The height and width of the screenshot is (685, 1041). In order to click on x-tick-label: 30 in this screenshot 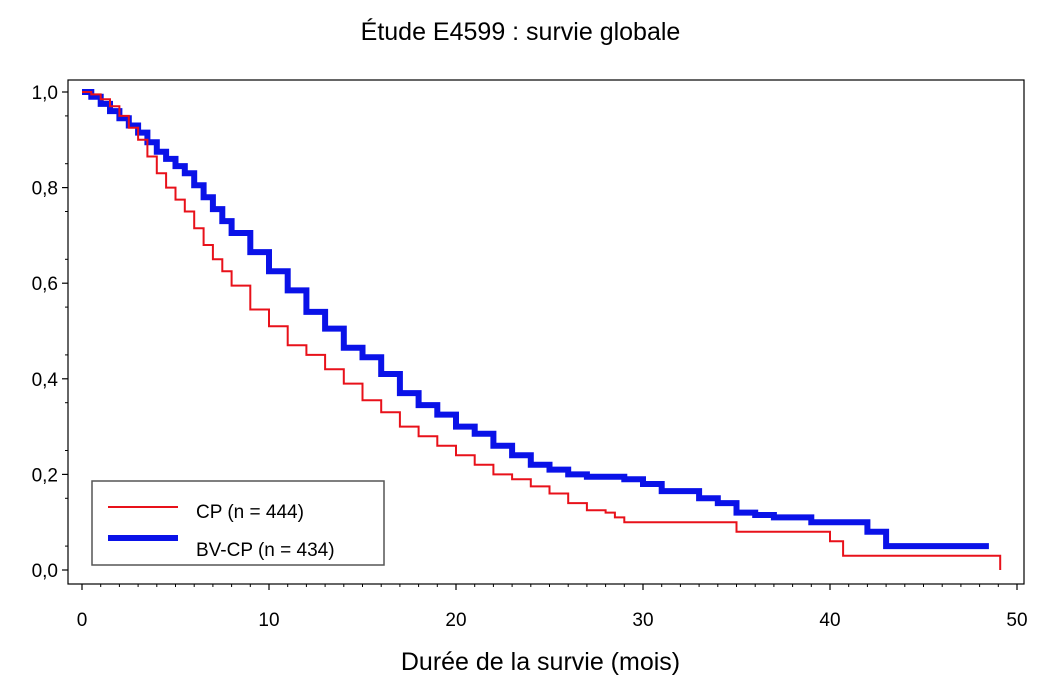, I will do `click(642, 620)`.